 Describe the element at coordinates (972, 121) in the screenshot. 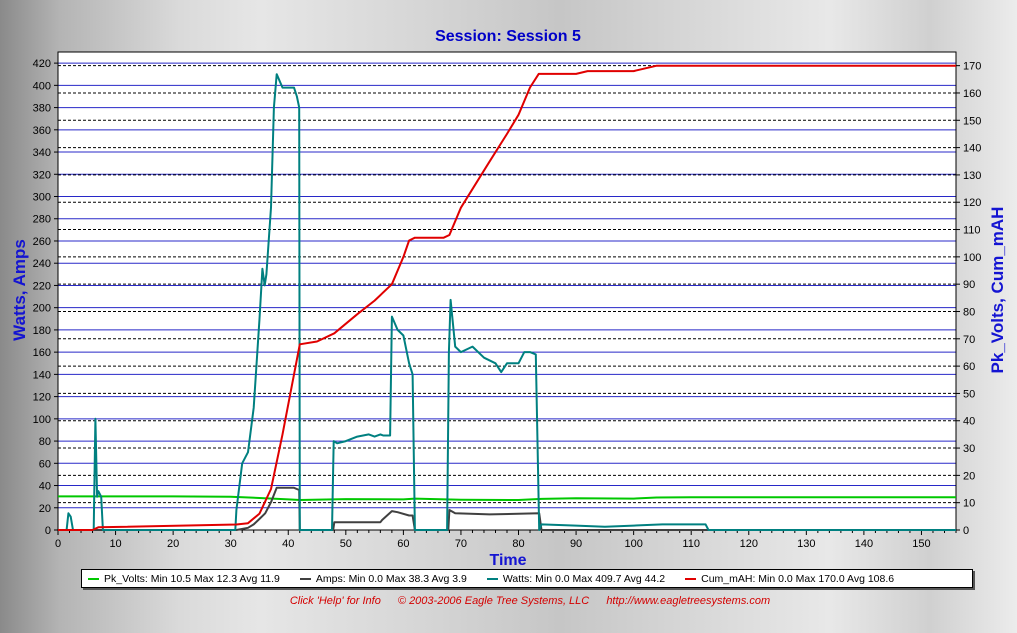

I see `y-right-tick-label: 150` at that location.